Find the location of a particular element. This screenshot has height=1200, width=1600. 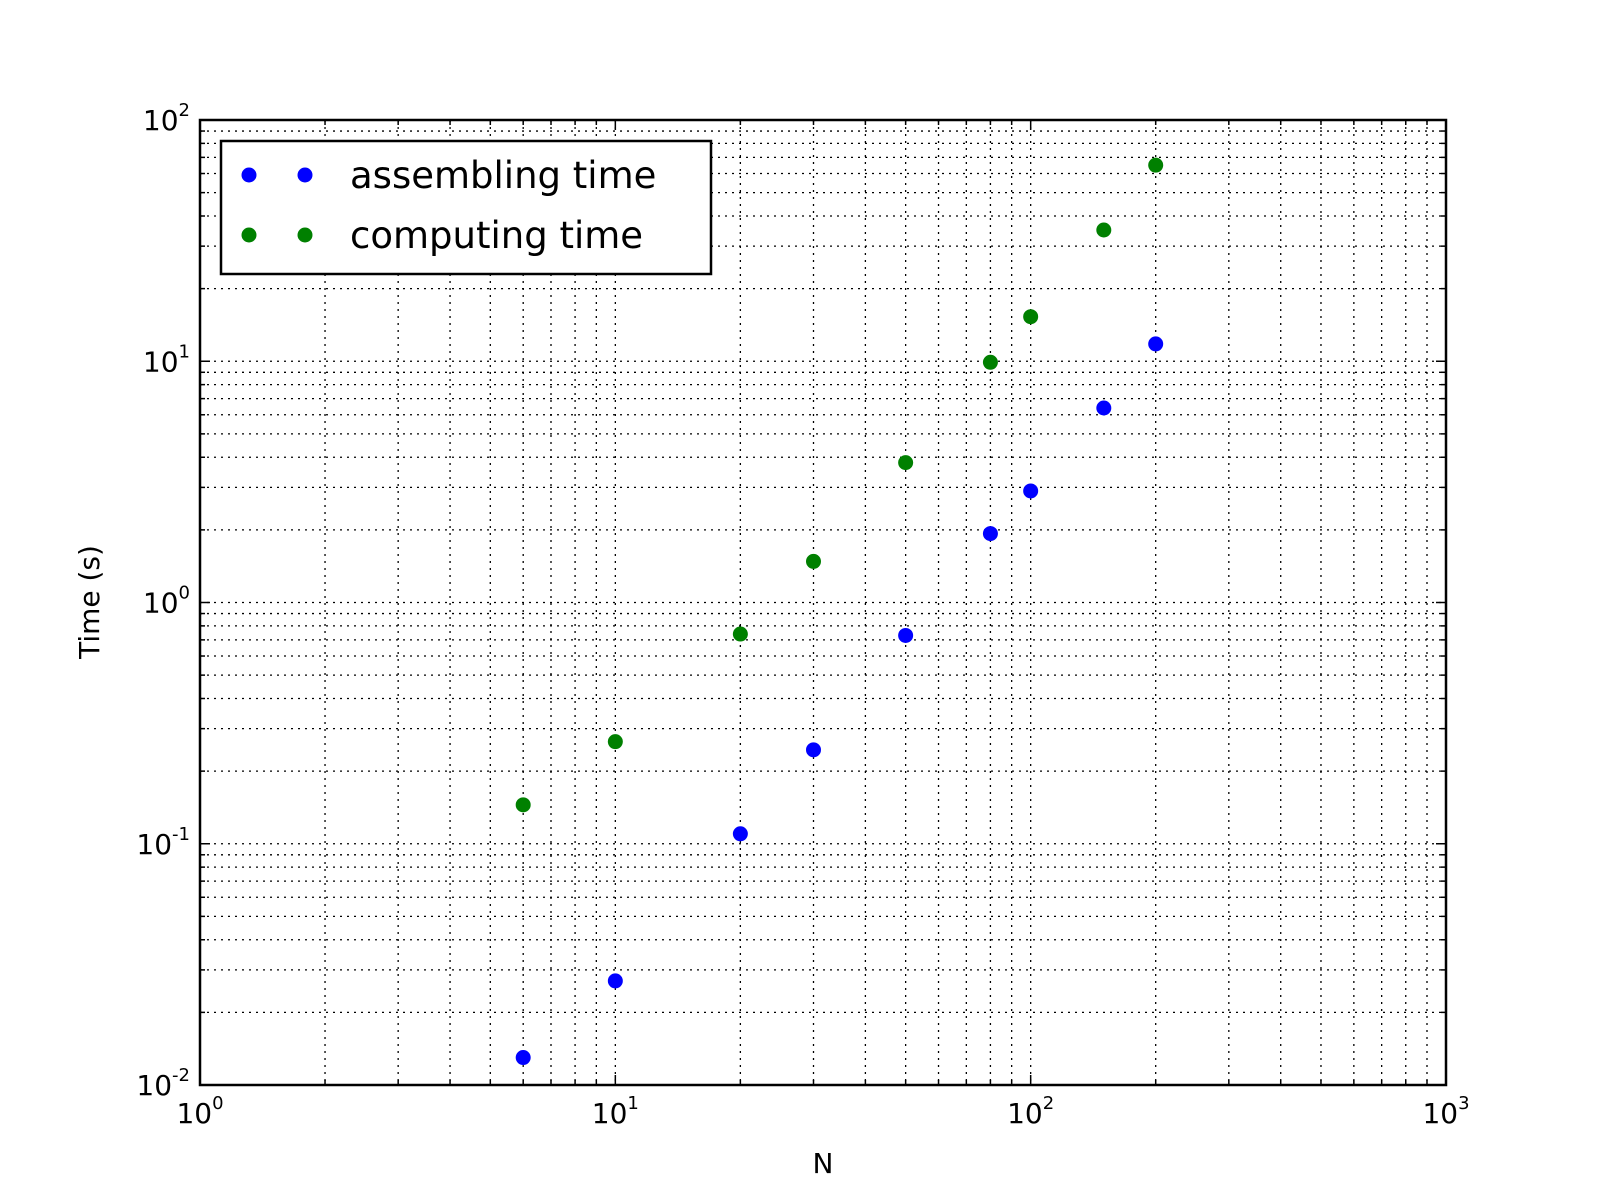

y-tick-label: 10⁻² is located at coordinates (163, 1083).